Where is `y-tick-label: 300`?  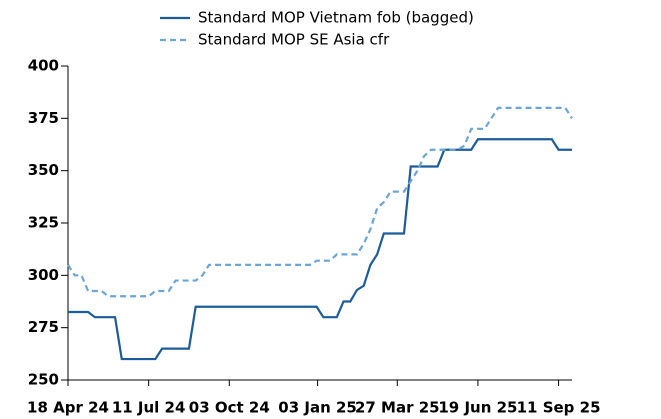 y-tick-label: 300 is located at coordinates (43, 275).